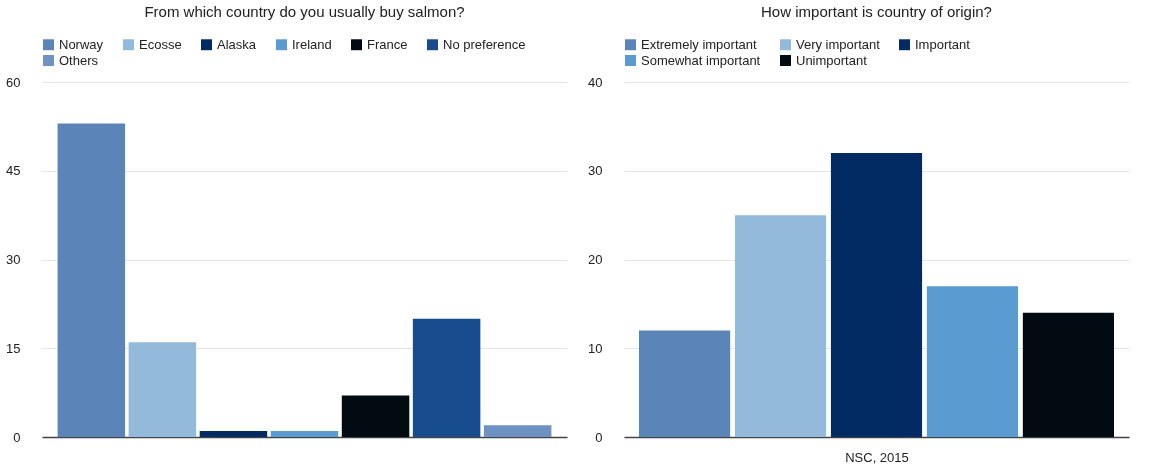  What do you see at coordinates (237, 44) in the screenshot?
I see `legend-label: Alaska` at bounding box center [237, 44].